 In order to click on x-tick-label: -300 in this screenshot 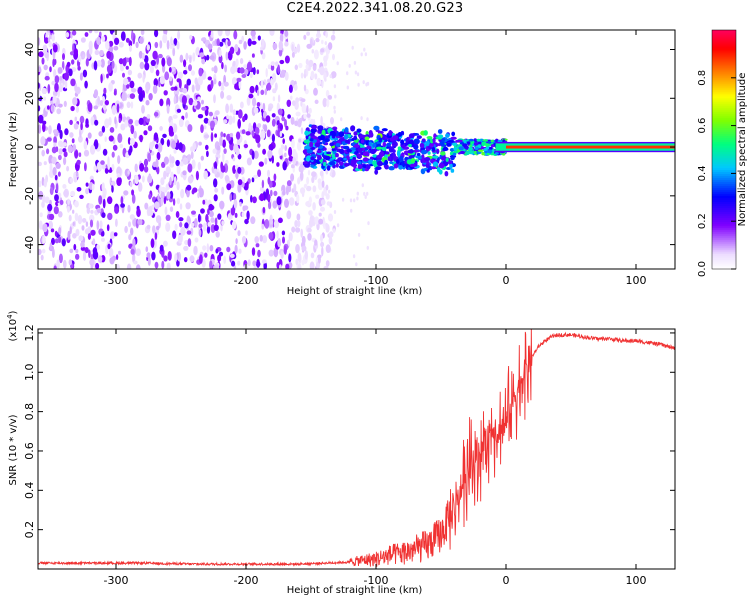, I will do `click(116, 580)`.